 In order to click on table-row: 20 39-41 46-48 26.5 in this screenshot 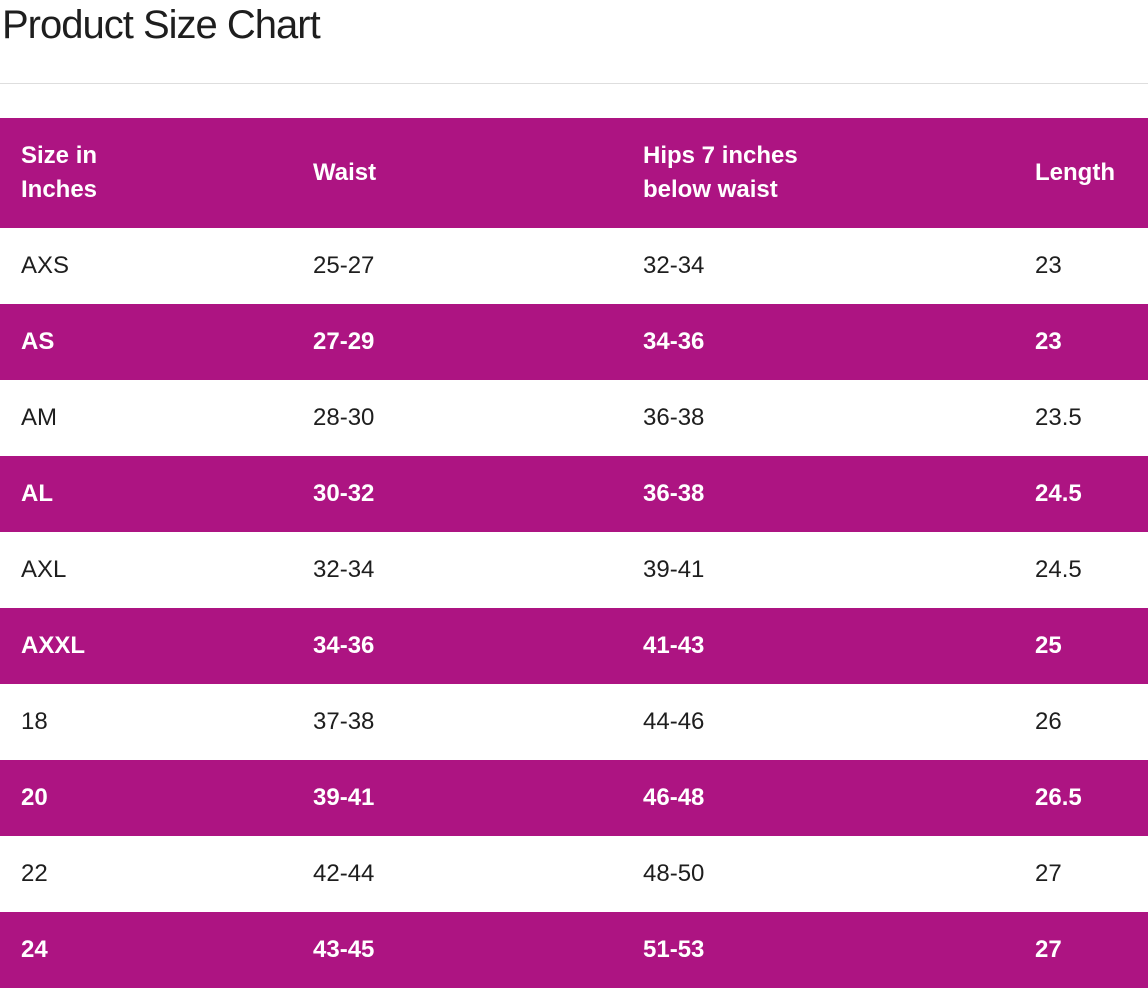, I will do `click(574, 798)`.